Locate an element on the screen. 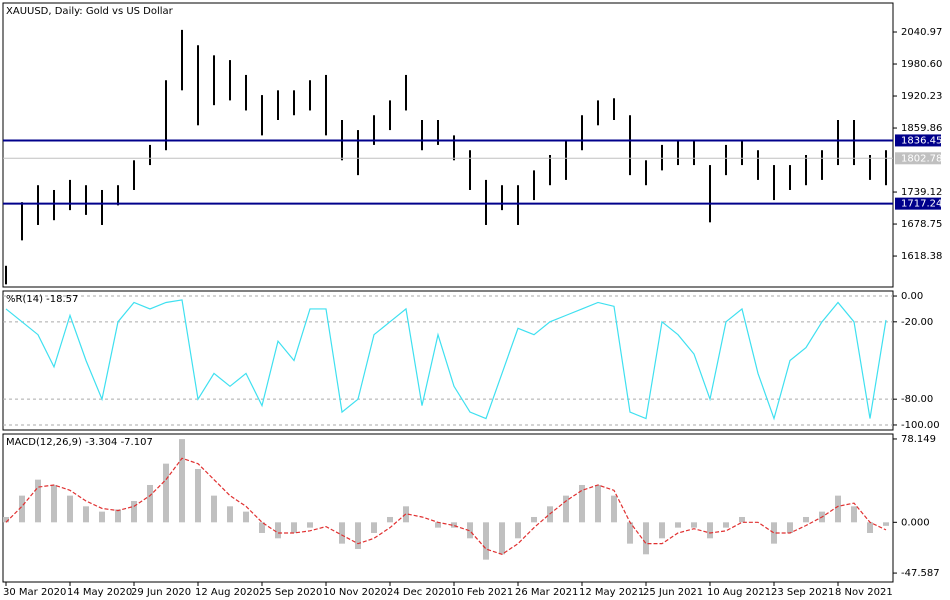  y-tick-label: 1739.12 is located at coordinates (921, 192).